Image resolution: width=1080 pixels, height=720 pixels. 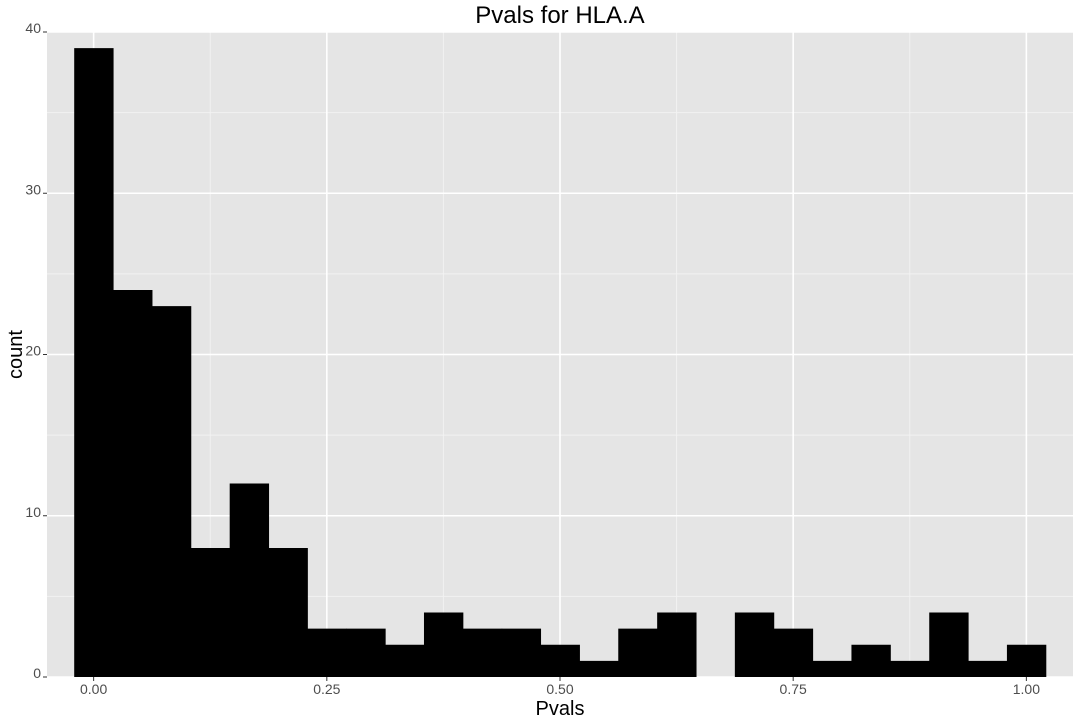 What do you see at coordinates (793, 689) in the screenshot?
I see `x-tick-label: 0.75` at bounding box center [793, 689].